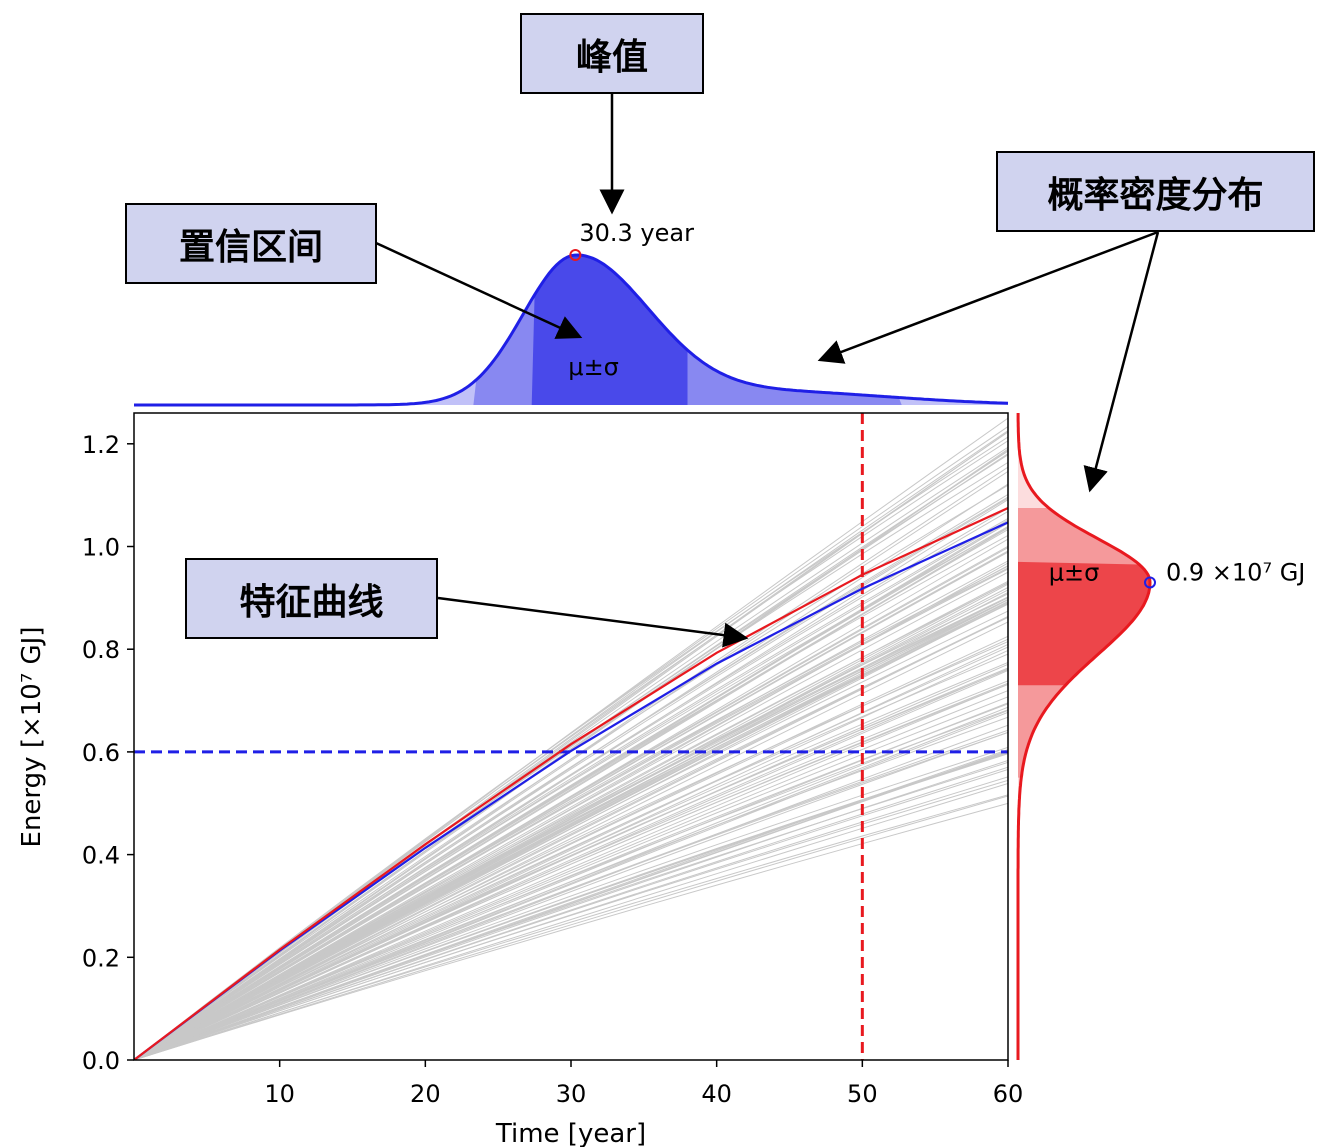 Image resolution: width=1342 pixels, height=1147 pixels. Describe the element at coordinates (716, 1094) in the screenshot. I see `x-tick-label: 40` at that location.